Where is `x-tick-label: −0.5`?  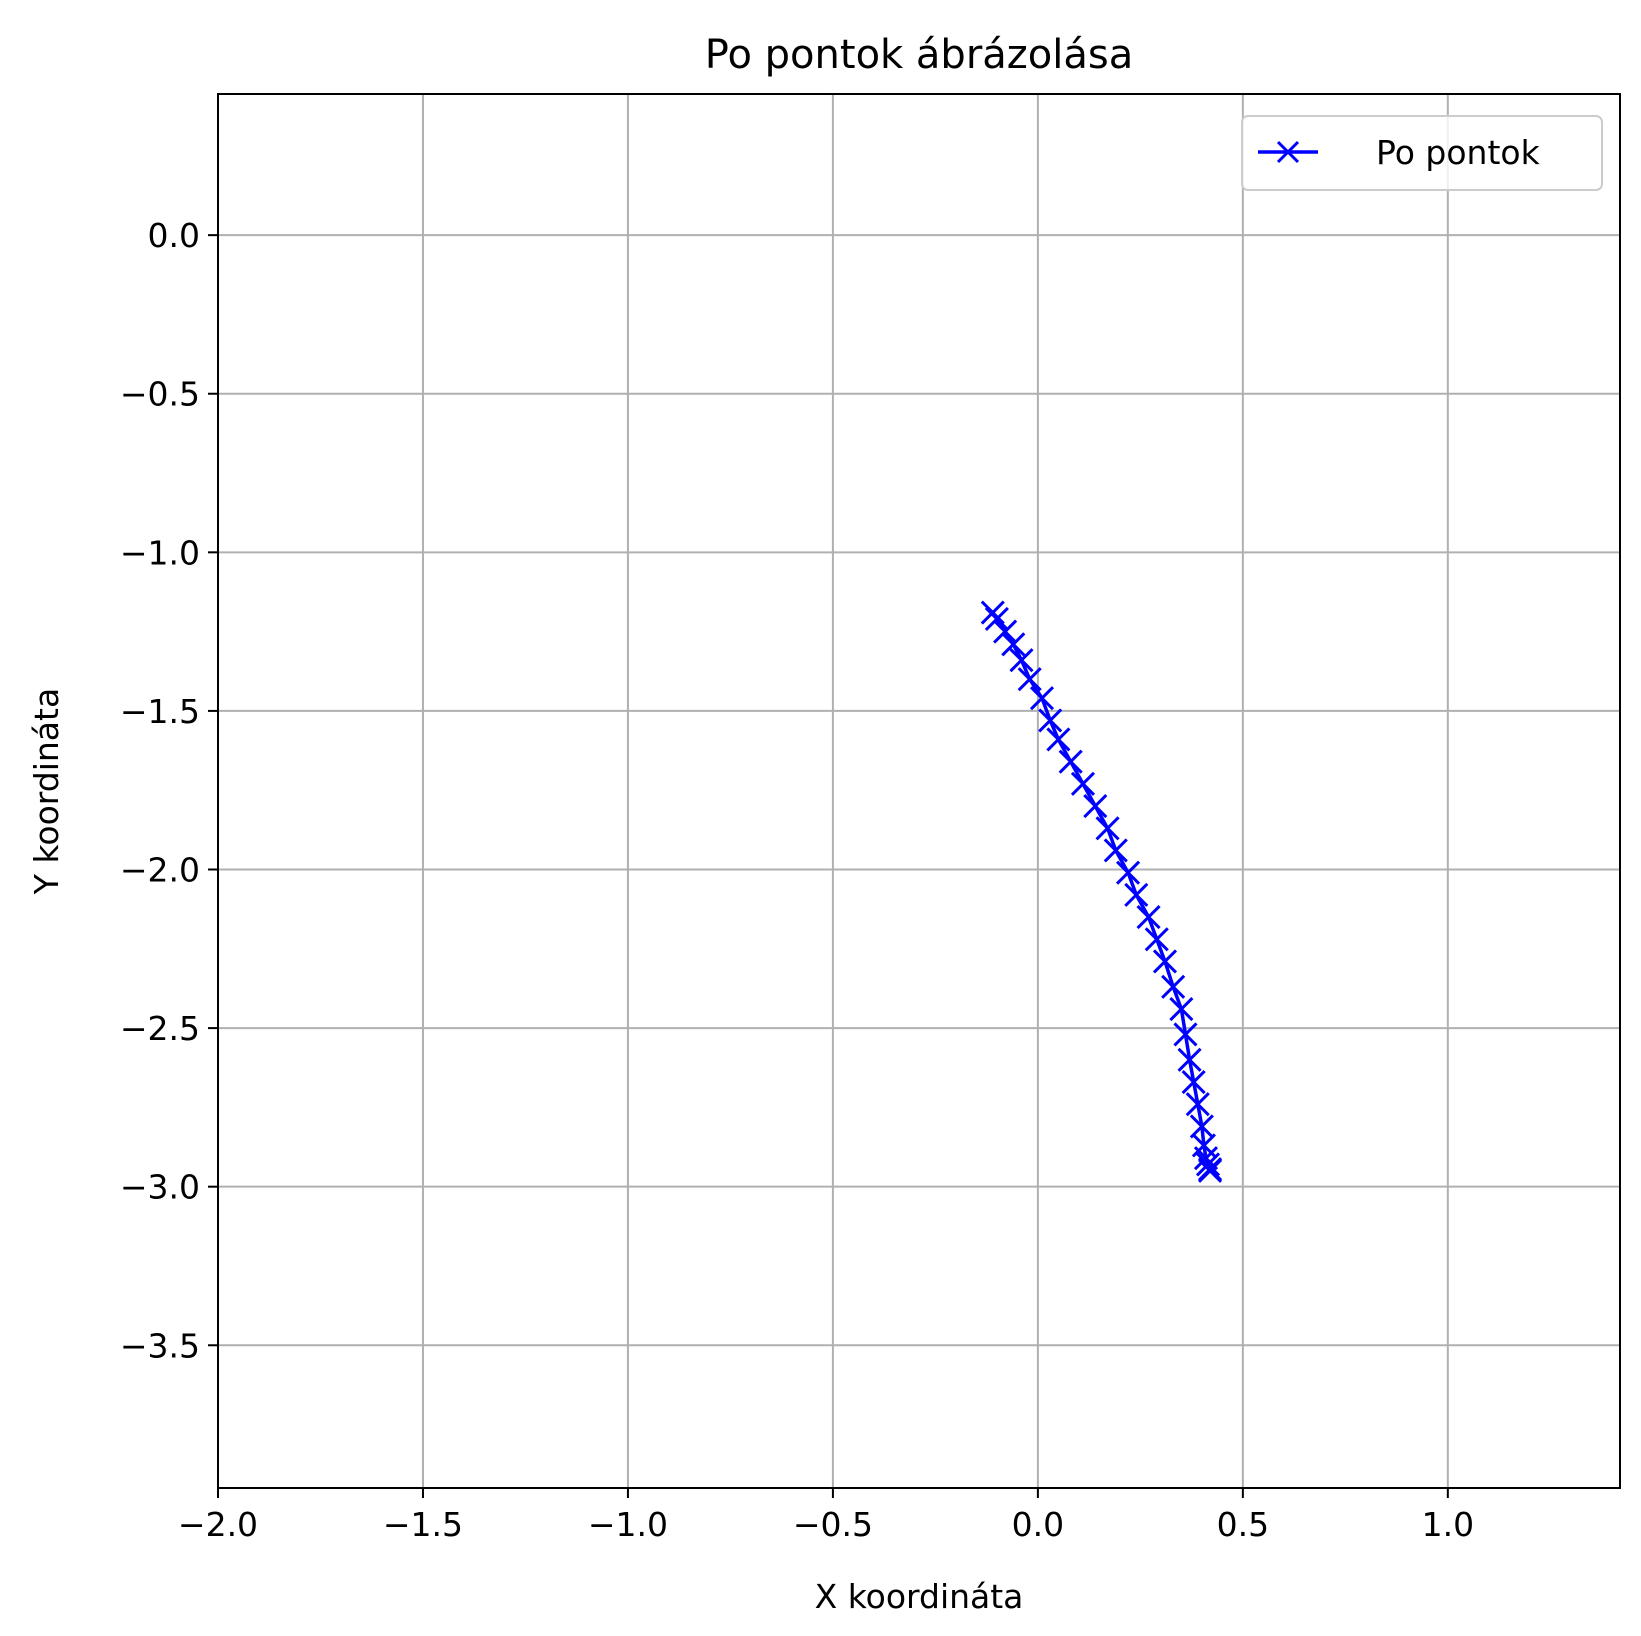
x-tick-label: −0.5 is located at coordinates (833, 1524).